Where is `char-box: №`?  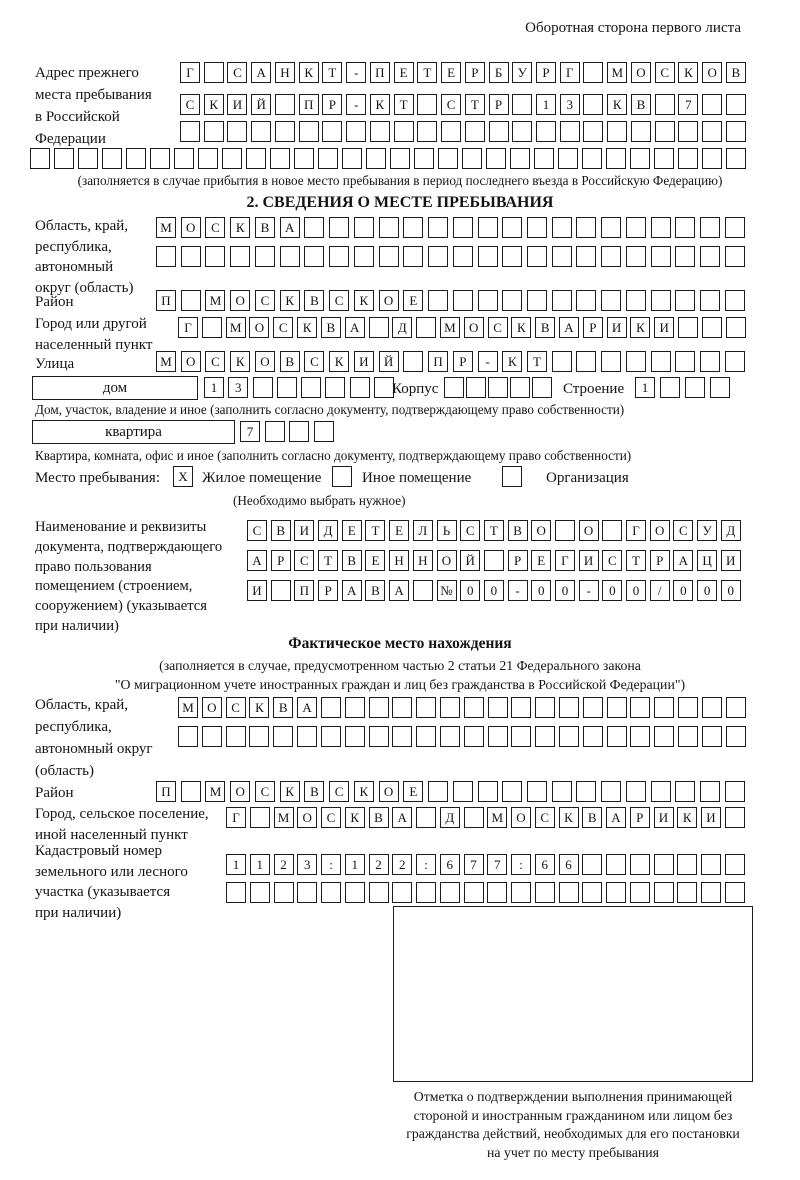 char-box: № is located at coordinates (446, 590).